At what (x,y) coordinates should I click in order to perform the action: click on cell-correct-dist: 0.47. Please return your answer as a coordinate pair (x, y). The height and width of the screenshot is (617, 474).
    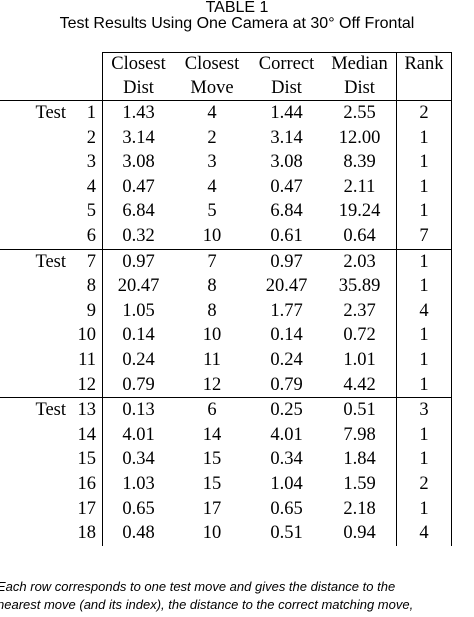
    Looking at the image, I should click on (286, 186).